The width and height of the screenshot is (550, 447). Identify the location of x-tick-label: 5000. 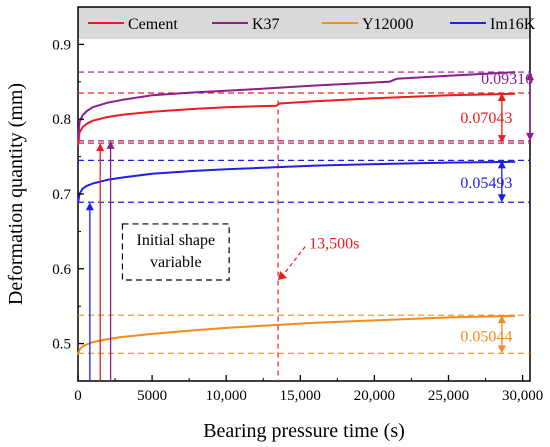
(152, 396).